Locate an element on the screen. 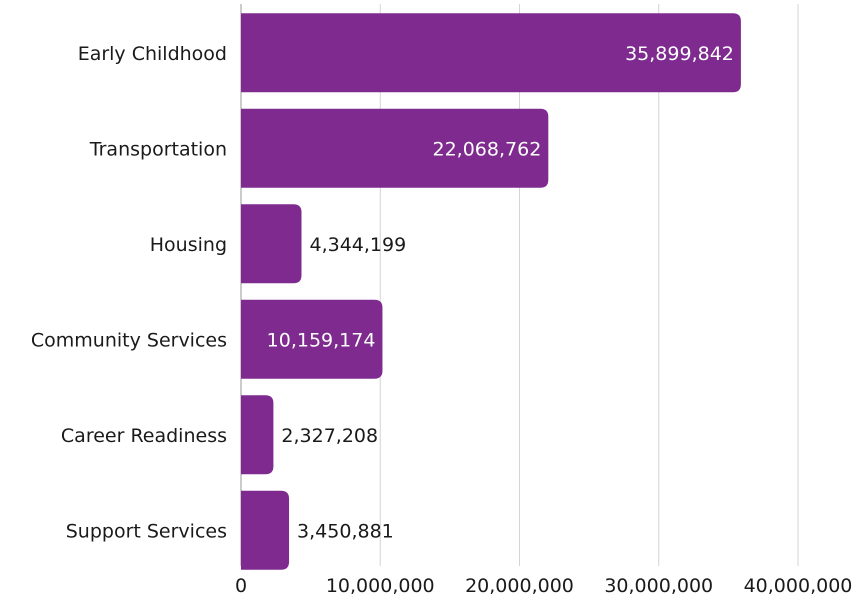 This screenshot has width=863, height=596. x-tick-label: 10,000,000 is located at coordinates (380, 585).